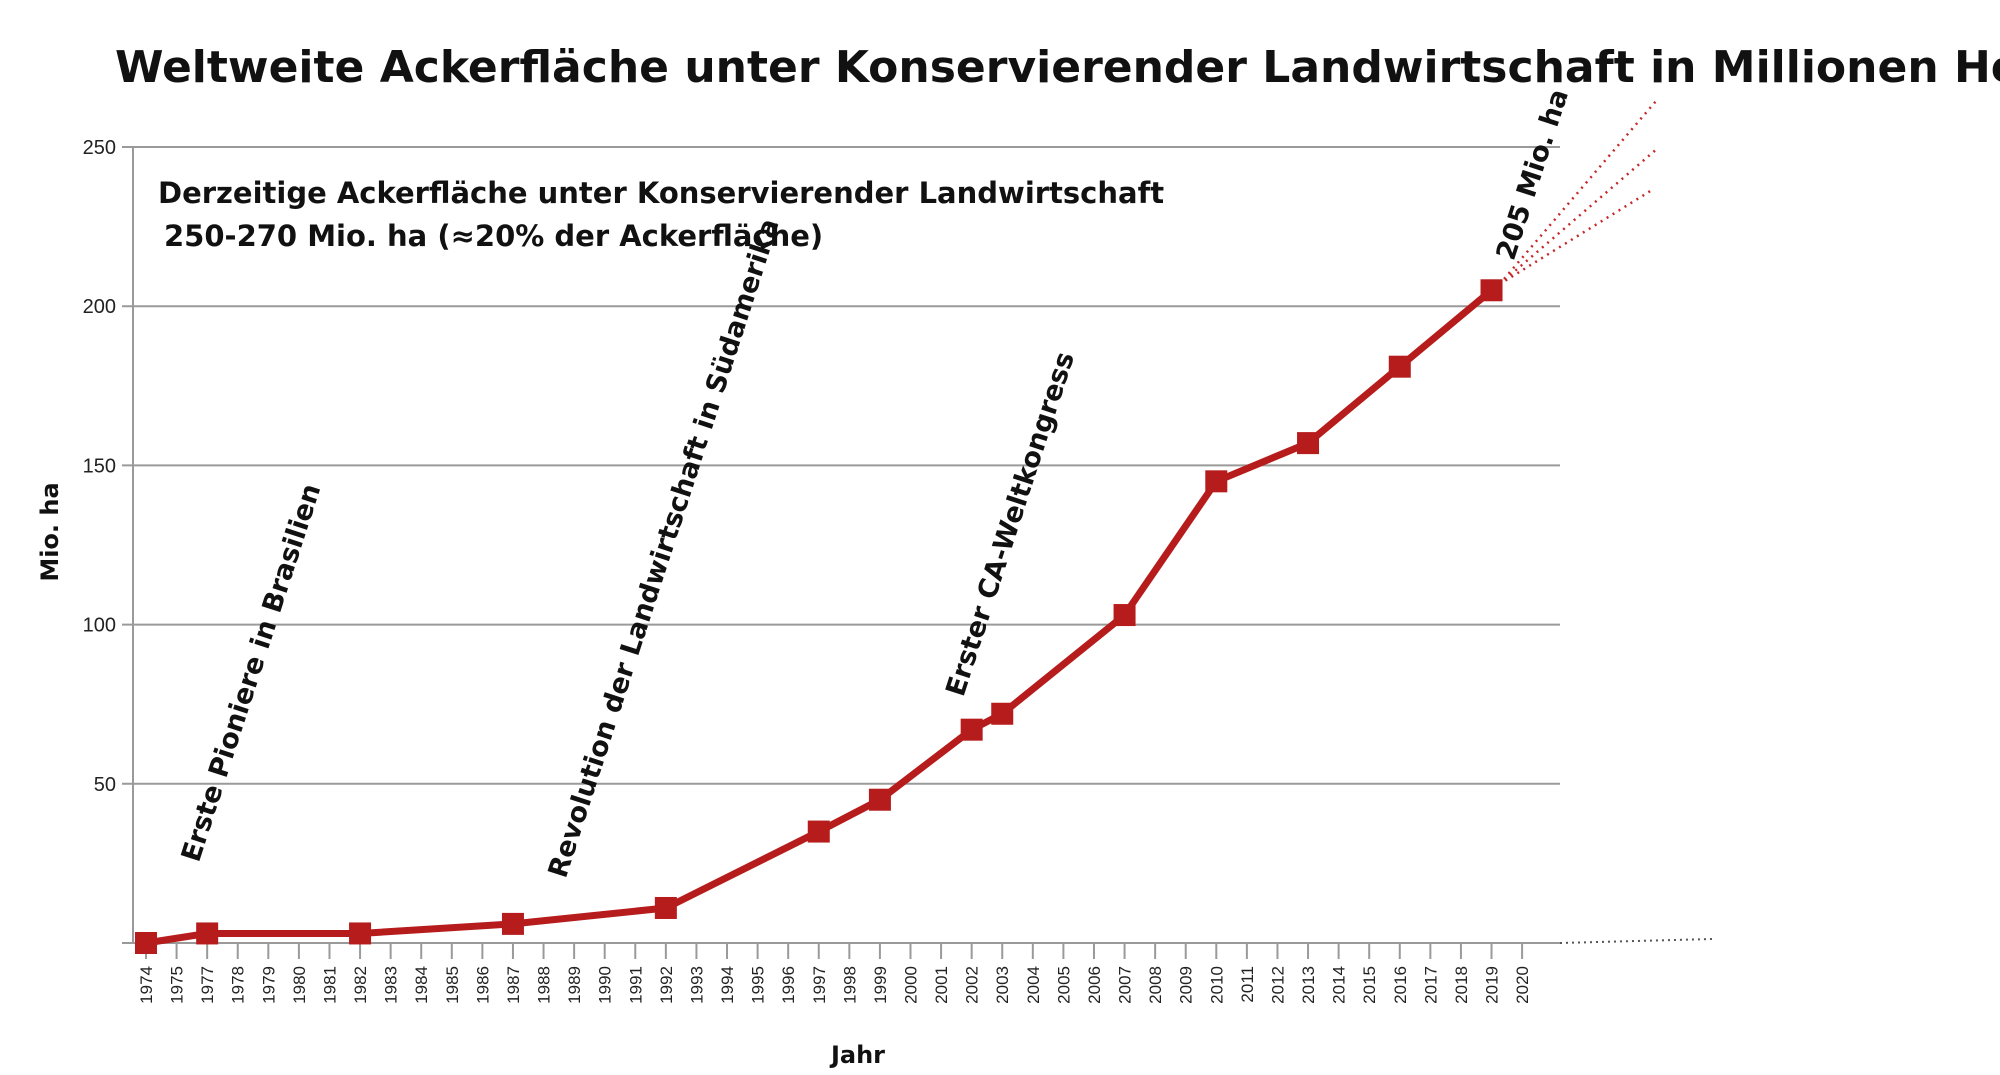 The image size is (2000, 1075). Describe the element at coordinates (207, 985) in the screenshot. I see `x-tick-label-1977: 1977` at that location.